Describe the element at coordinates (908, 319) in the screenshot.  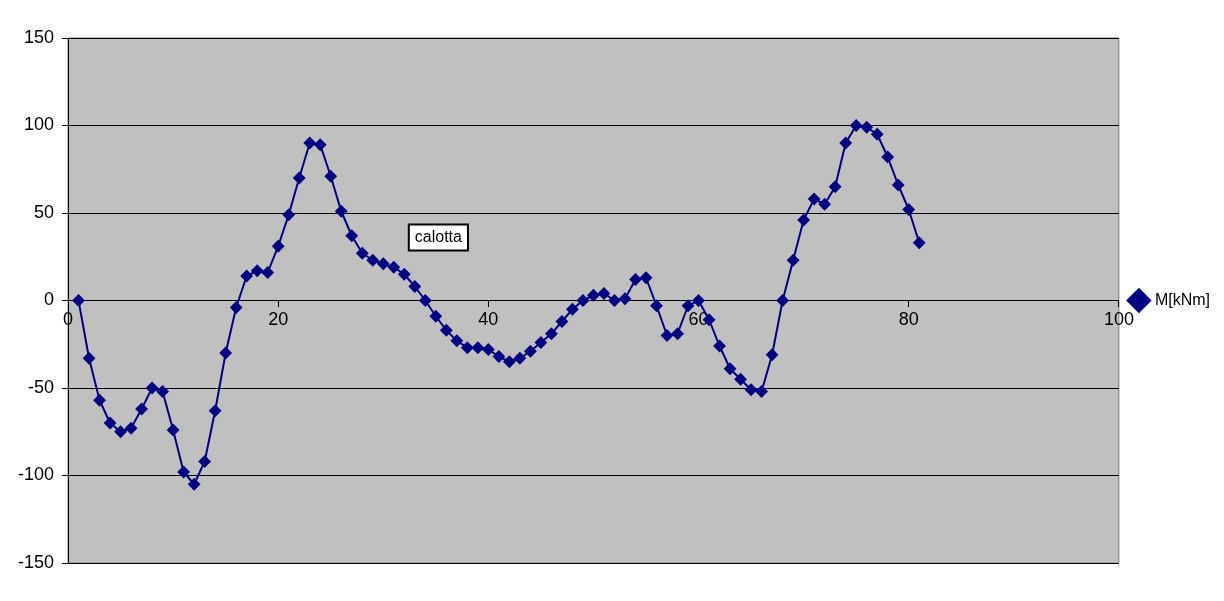
I see `x-tick-label: 80` at that location.